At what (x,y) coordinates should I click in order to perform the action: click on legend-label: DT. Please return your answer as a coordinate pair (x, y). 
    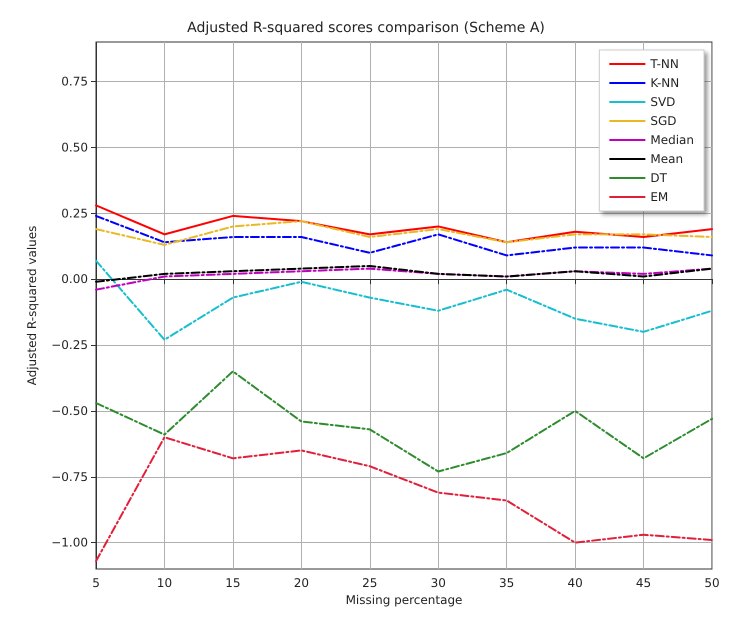
    Looking at the image, I should click on (659, 178).